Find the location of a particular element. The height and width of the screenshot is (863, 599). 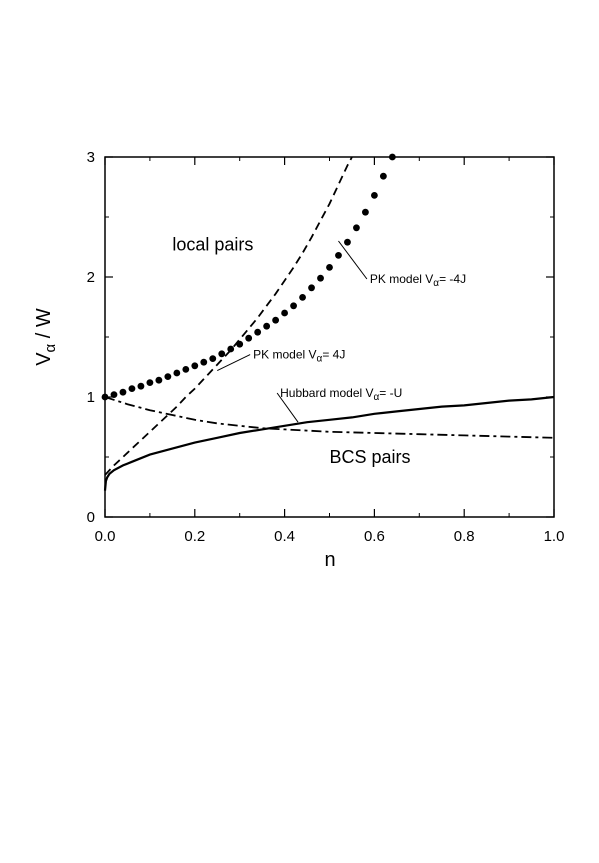

y-tick-label: 2 is located at coordinates (91, 277).